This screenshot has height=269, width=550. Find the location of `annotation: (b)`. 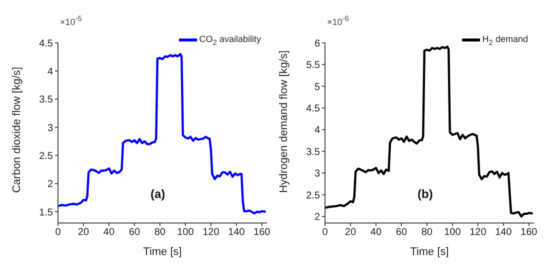

annotation: (b) is located at coordinates (425, 194).